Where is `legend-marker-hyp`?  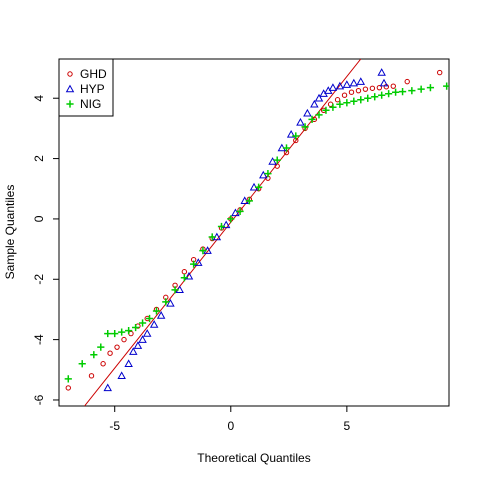 legend-marker-hyp is located at coordinates (70, 88).